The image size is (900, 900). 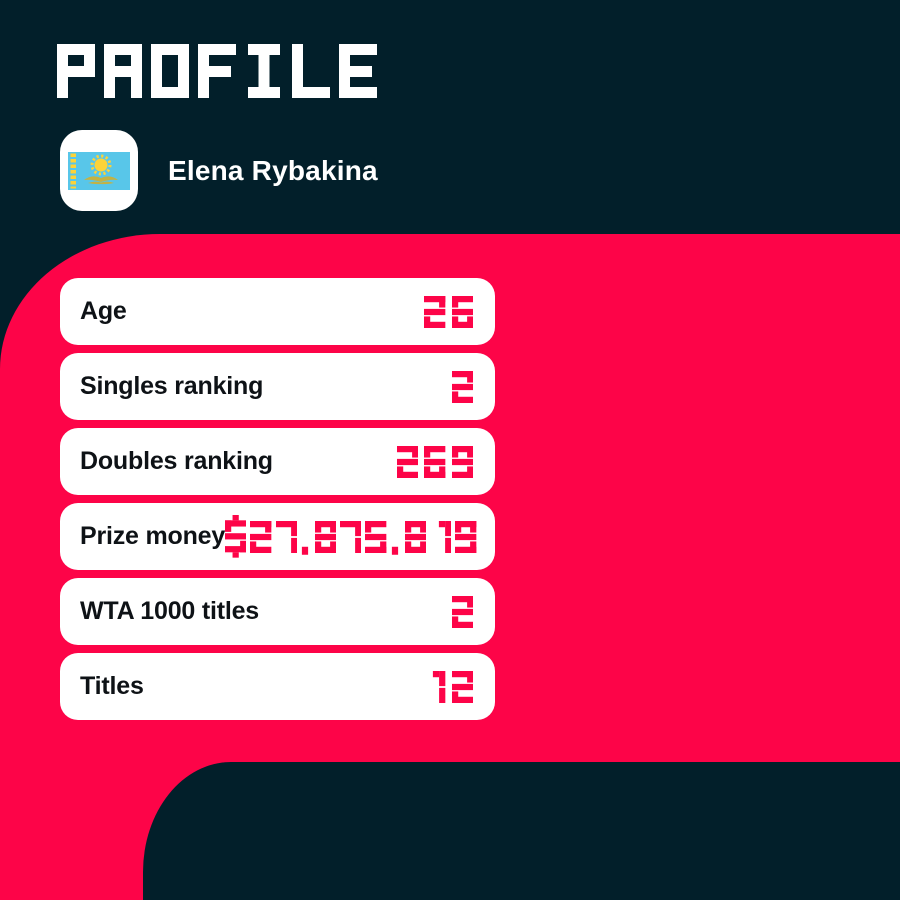 I want to click on footer-background-shape, so click(x=521, y=831).